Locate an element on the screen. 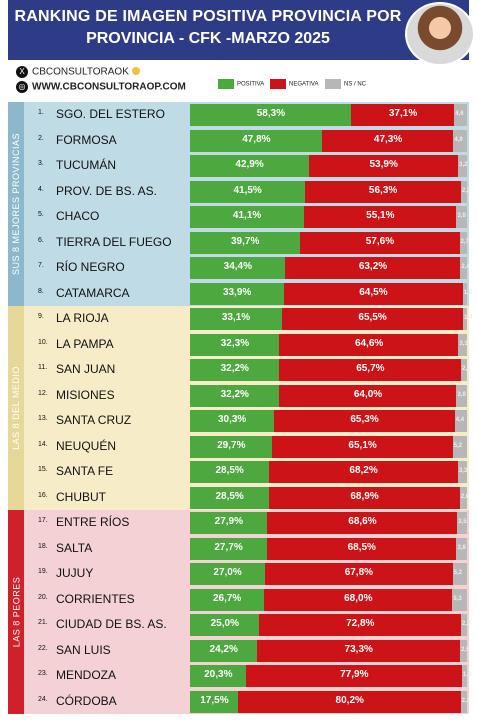 This screenshot has height=720, width=477. province-label: 1. SGO. DEL ESTERO is located at coordinates (109, 114).